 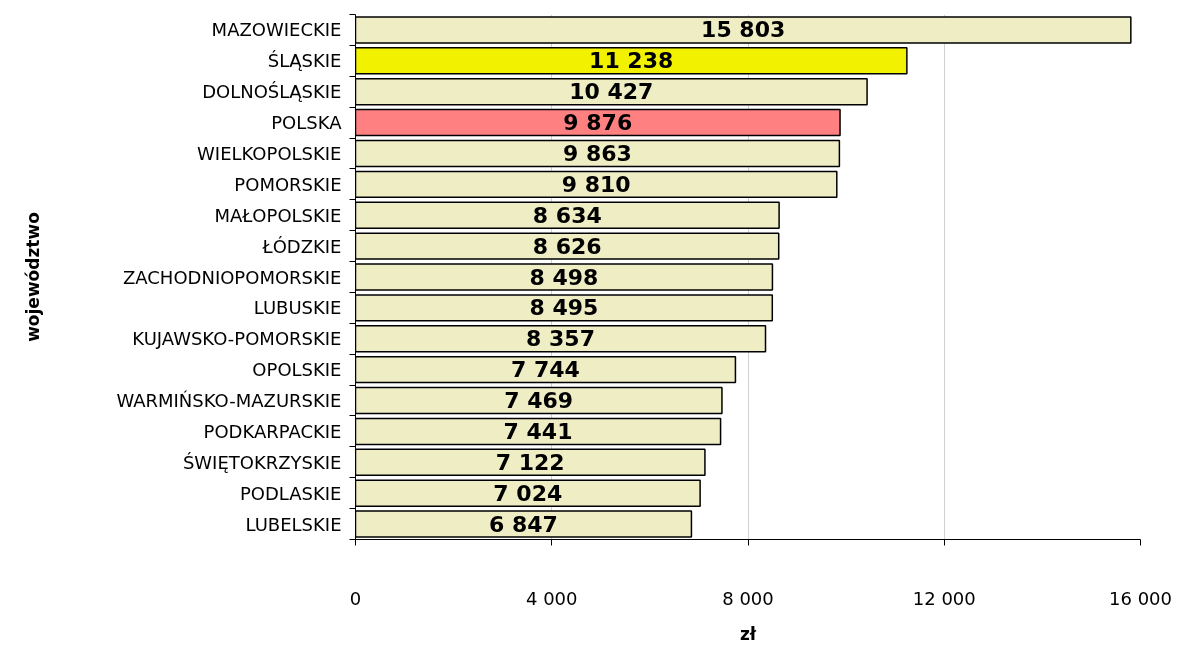 I want to click on data-label: 7 441, so click(x=538, y=431).